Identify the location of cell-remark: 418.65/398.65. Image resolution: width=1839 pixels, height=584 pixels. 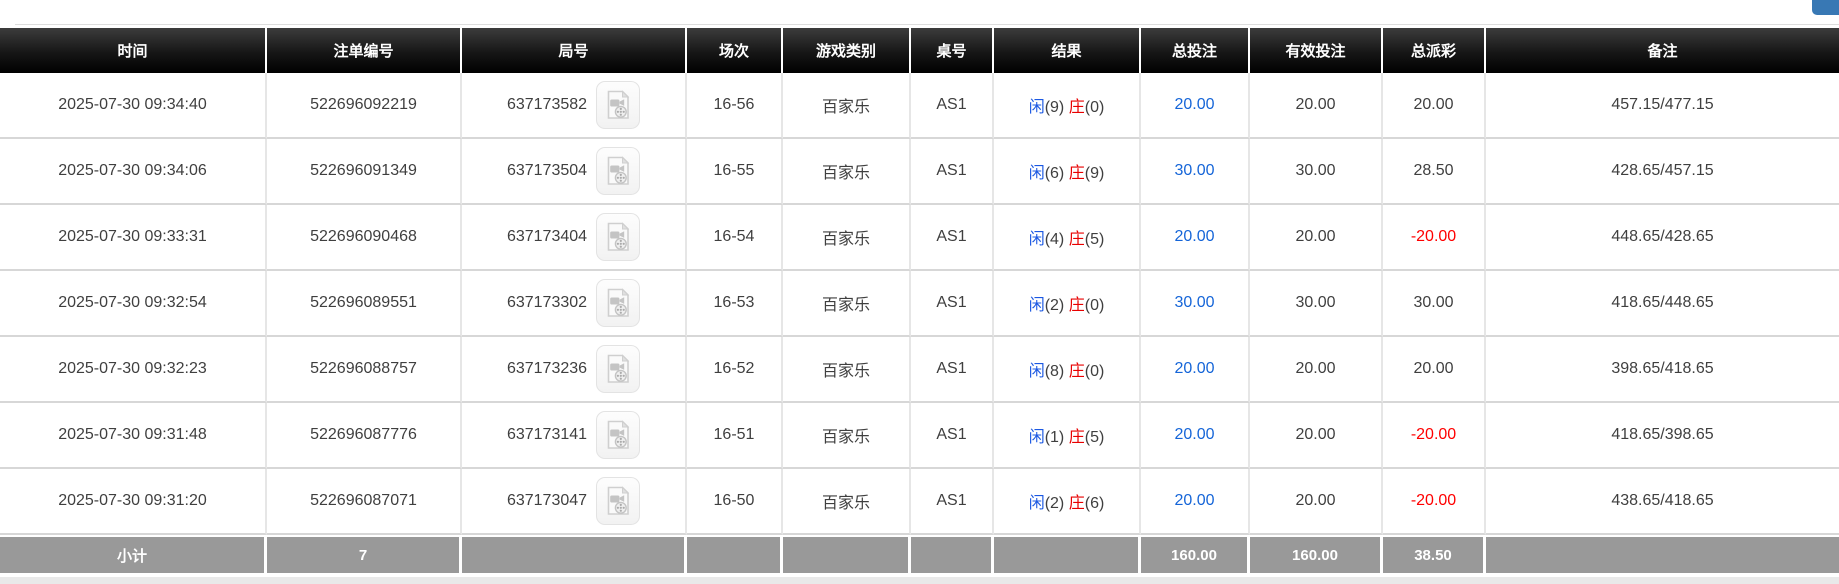
(1662, 436).